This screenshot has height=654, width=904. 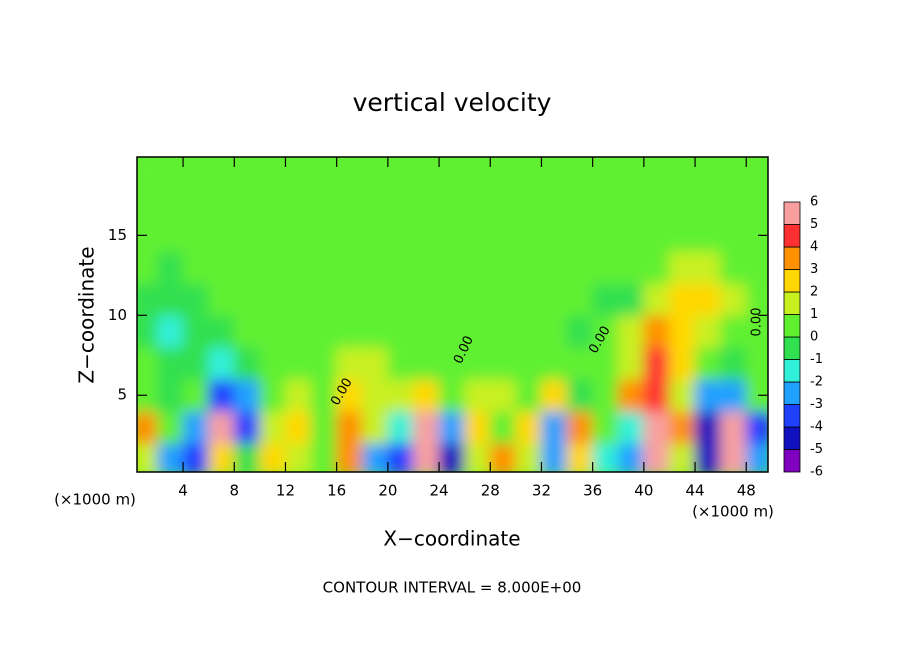 I want to click on x-tick-label: 48, so click(x=746, y=491).